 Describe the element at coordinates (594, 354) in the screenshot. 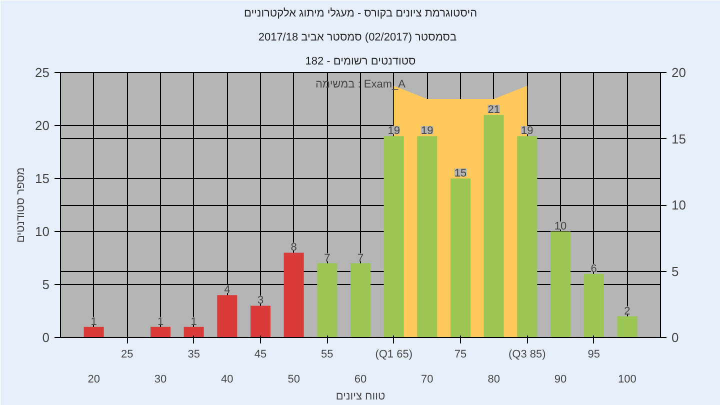

I see `x-tick-label: 95` at that location.